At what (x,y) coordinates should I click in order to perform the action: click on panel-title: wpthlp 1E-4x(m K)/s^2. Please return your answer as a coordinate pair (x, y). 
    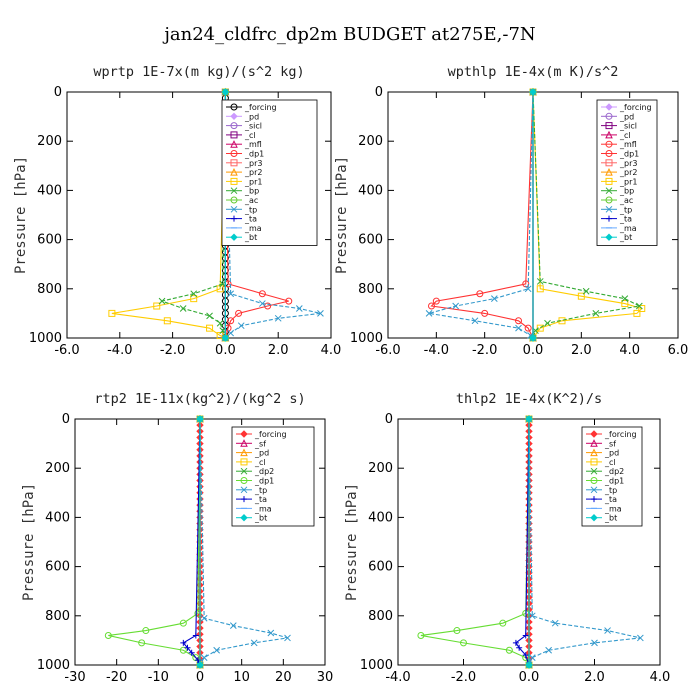
    Looking at the image, I should click on (533, 72).